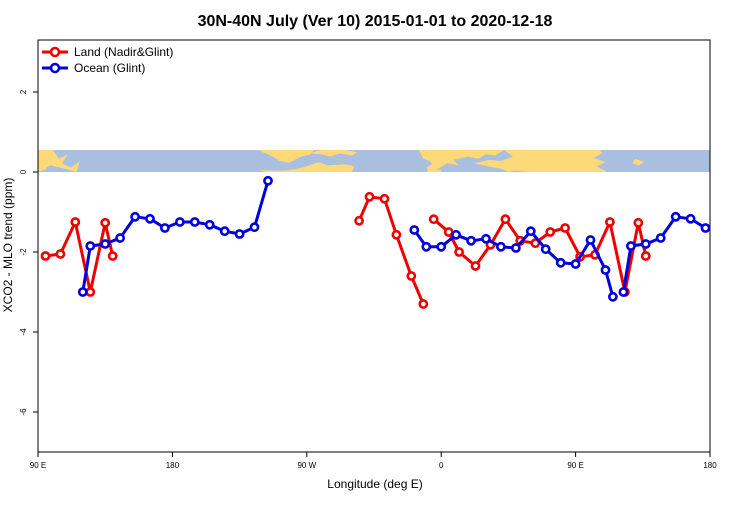  Describe the element at coordinates (55, 52) in the screenshot. I see `legend-marker-land` at that location.